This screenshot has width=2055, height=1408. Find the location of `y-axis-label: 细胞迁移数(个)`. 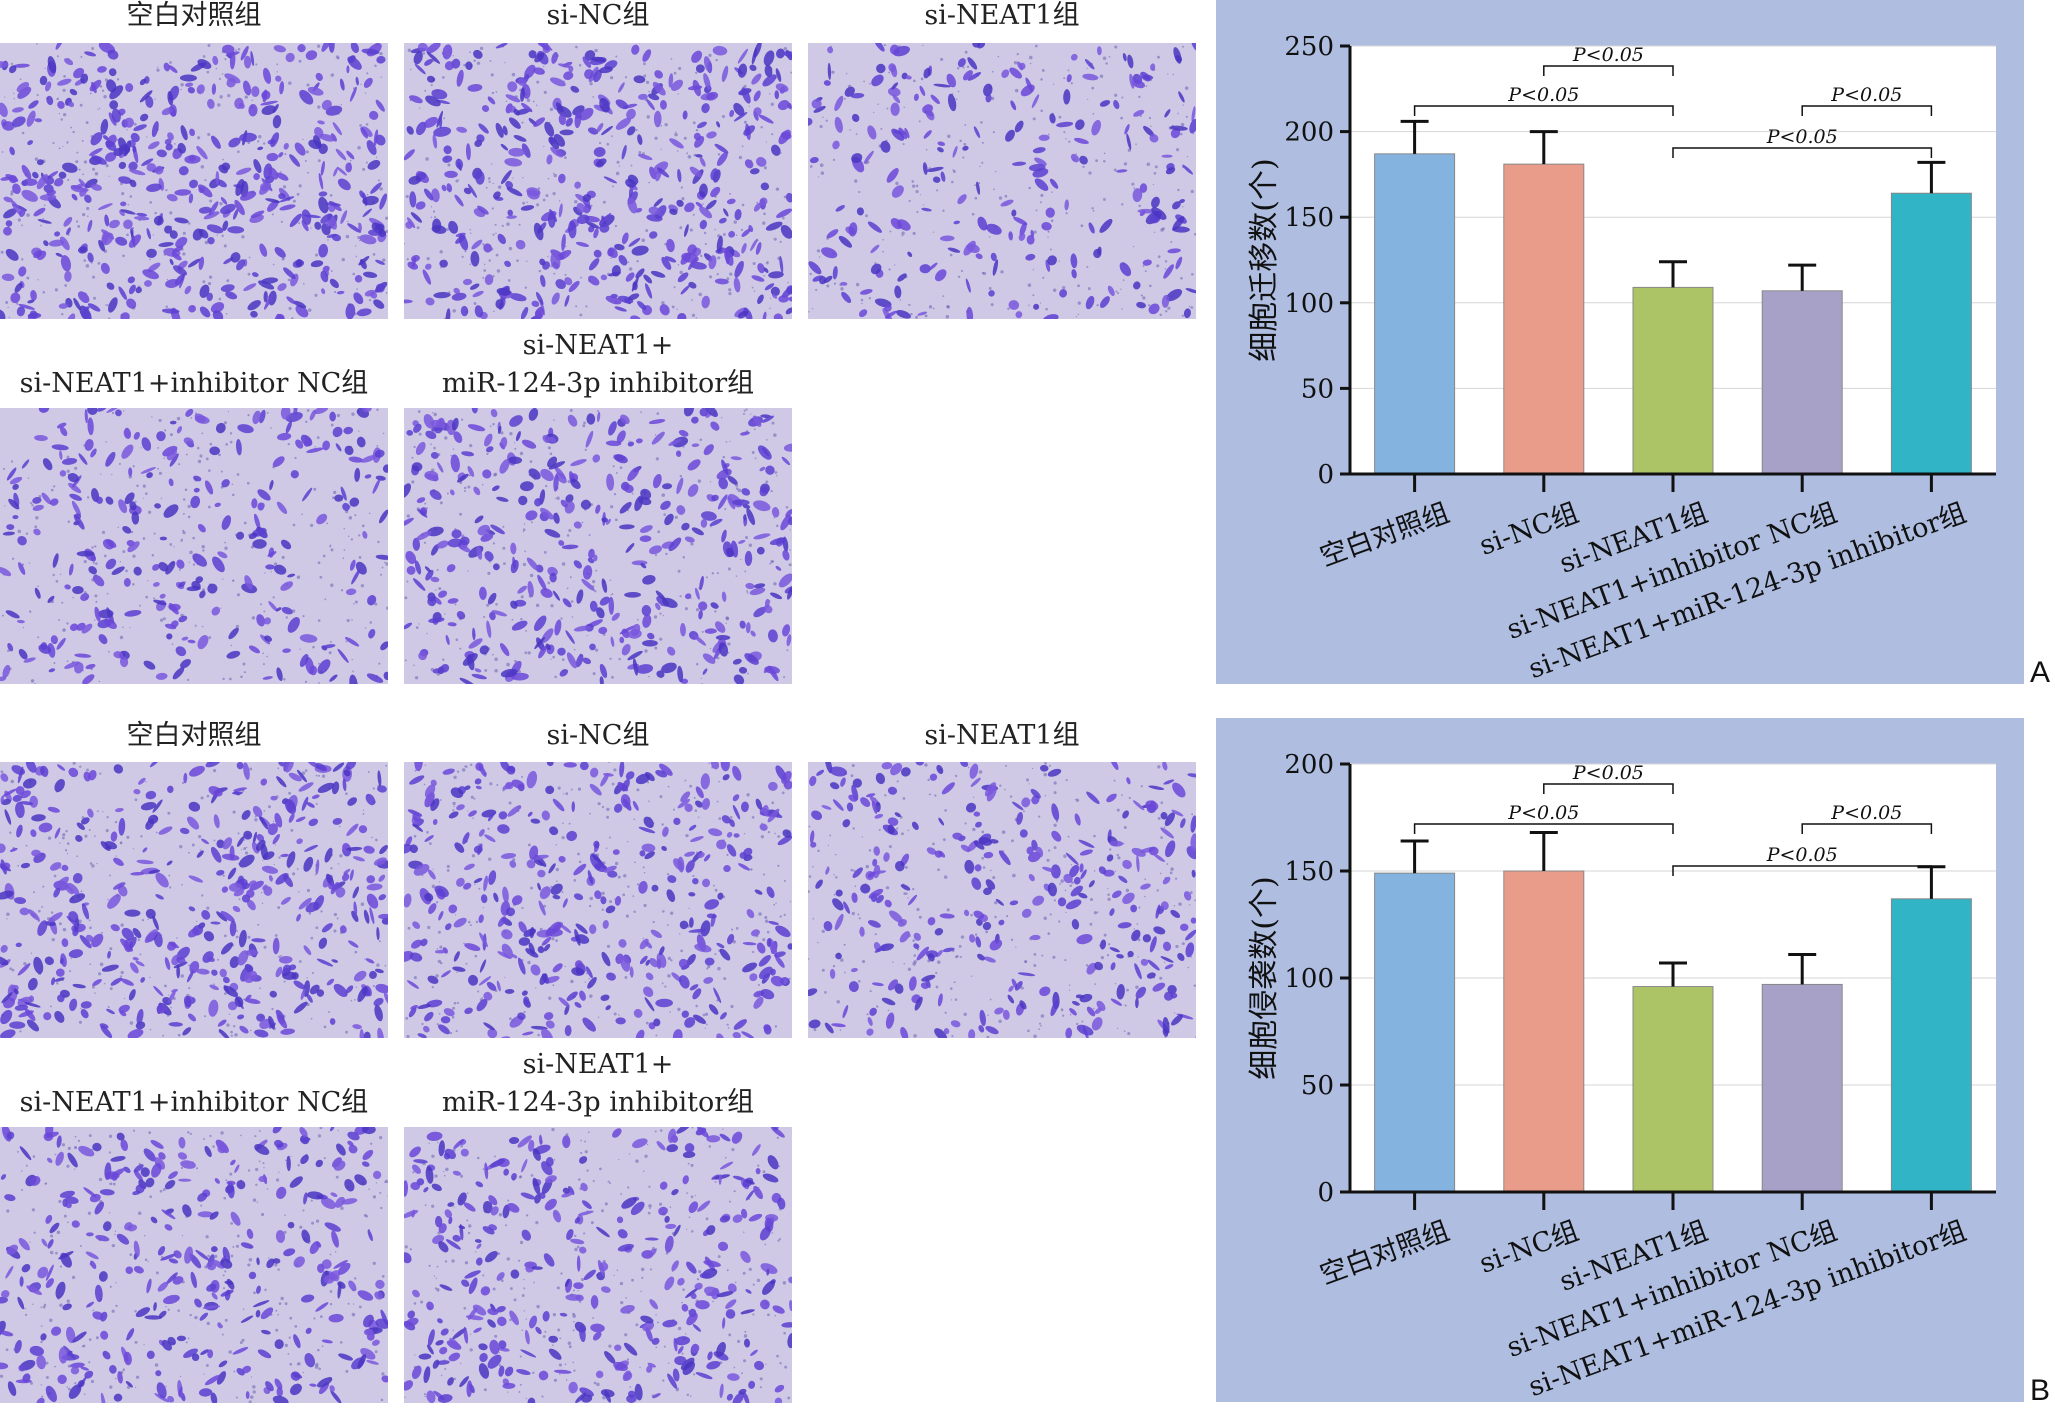

y-axis-label: 细胞迁移数(个) is located at coordinates (1264, 259).